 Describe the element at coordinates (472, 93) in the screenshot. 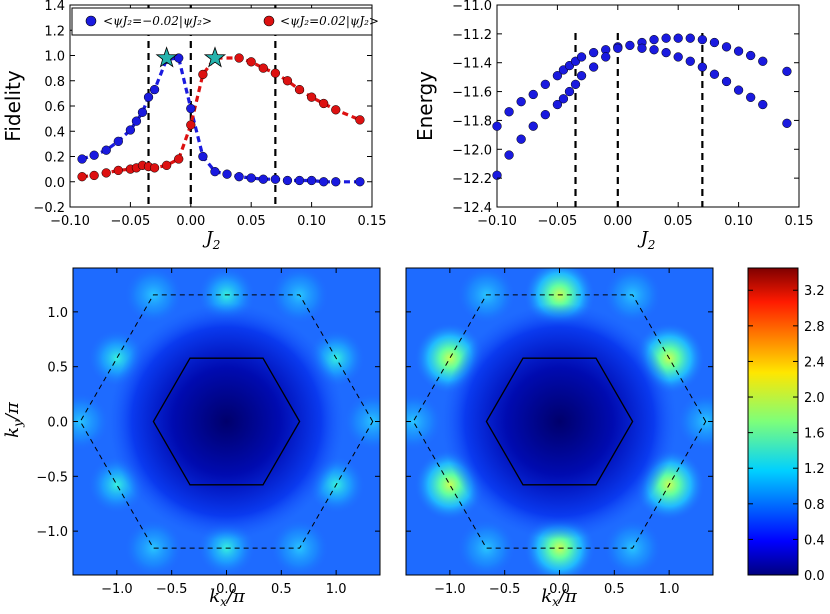

I see `y-tick-label: −11.6` at that location.